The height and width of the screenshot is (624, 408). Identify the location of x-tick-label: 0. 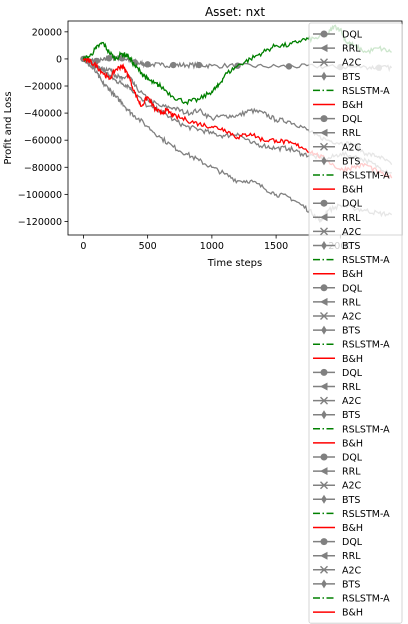
(83, 246).